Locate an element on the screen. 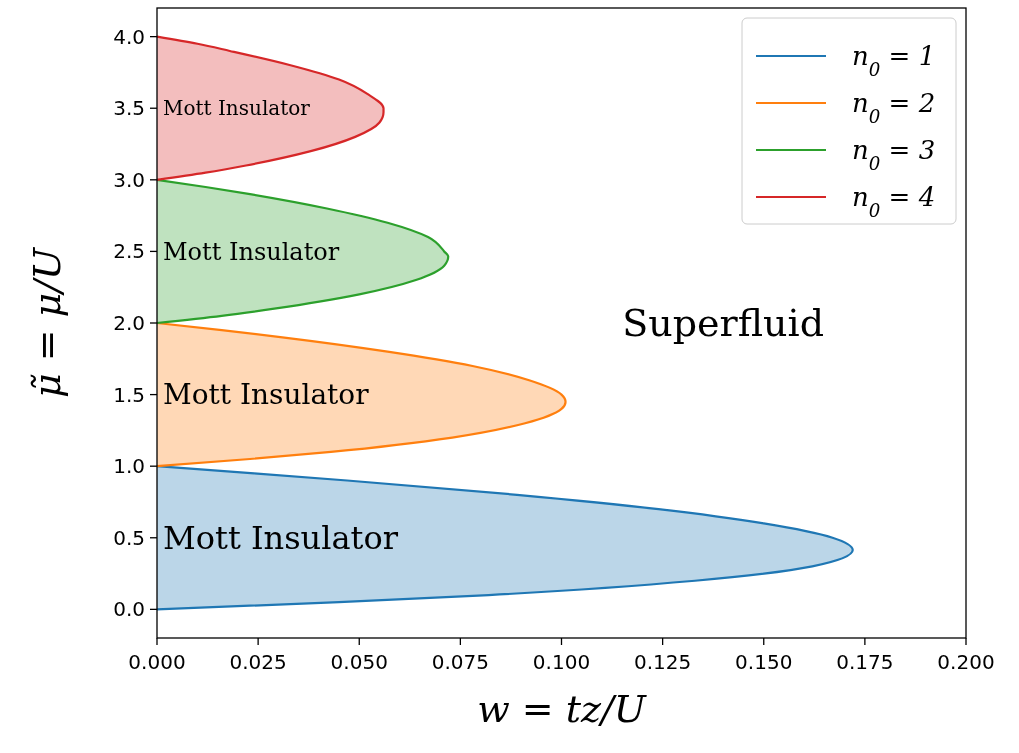 This screenshot has width=1019, height=753. y-tick-label: 2.0 is located at coordinates (129, 323).